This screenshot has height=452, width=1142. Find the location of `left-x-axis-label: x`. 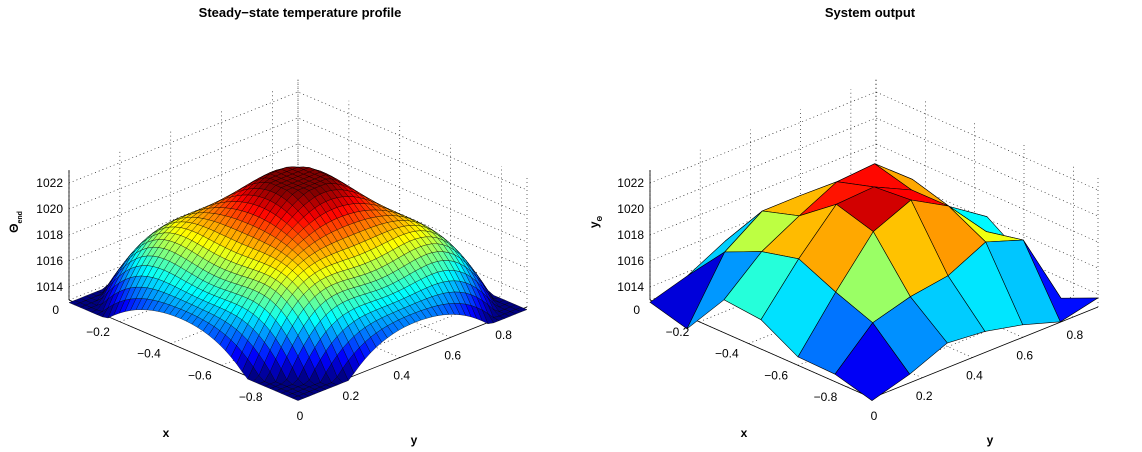

left-x-axis-label: x is located at coordinates (166, 433).